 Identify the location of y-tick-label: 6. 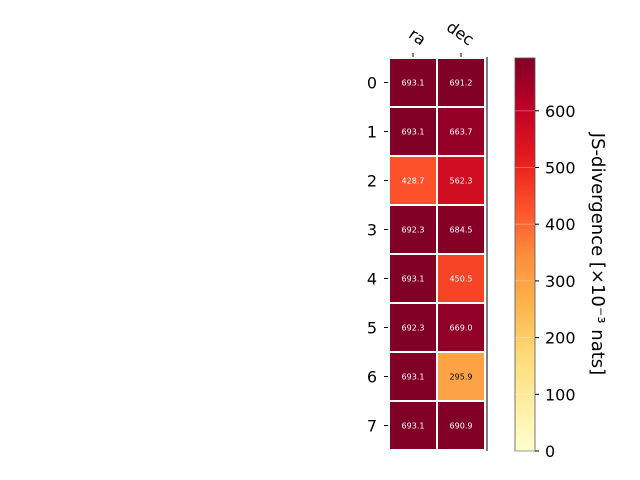
(372, 377).